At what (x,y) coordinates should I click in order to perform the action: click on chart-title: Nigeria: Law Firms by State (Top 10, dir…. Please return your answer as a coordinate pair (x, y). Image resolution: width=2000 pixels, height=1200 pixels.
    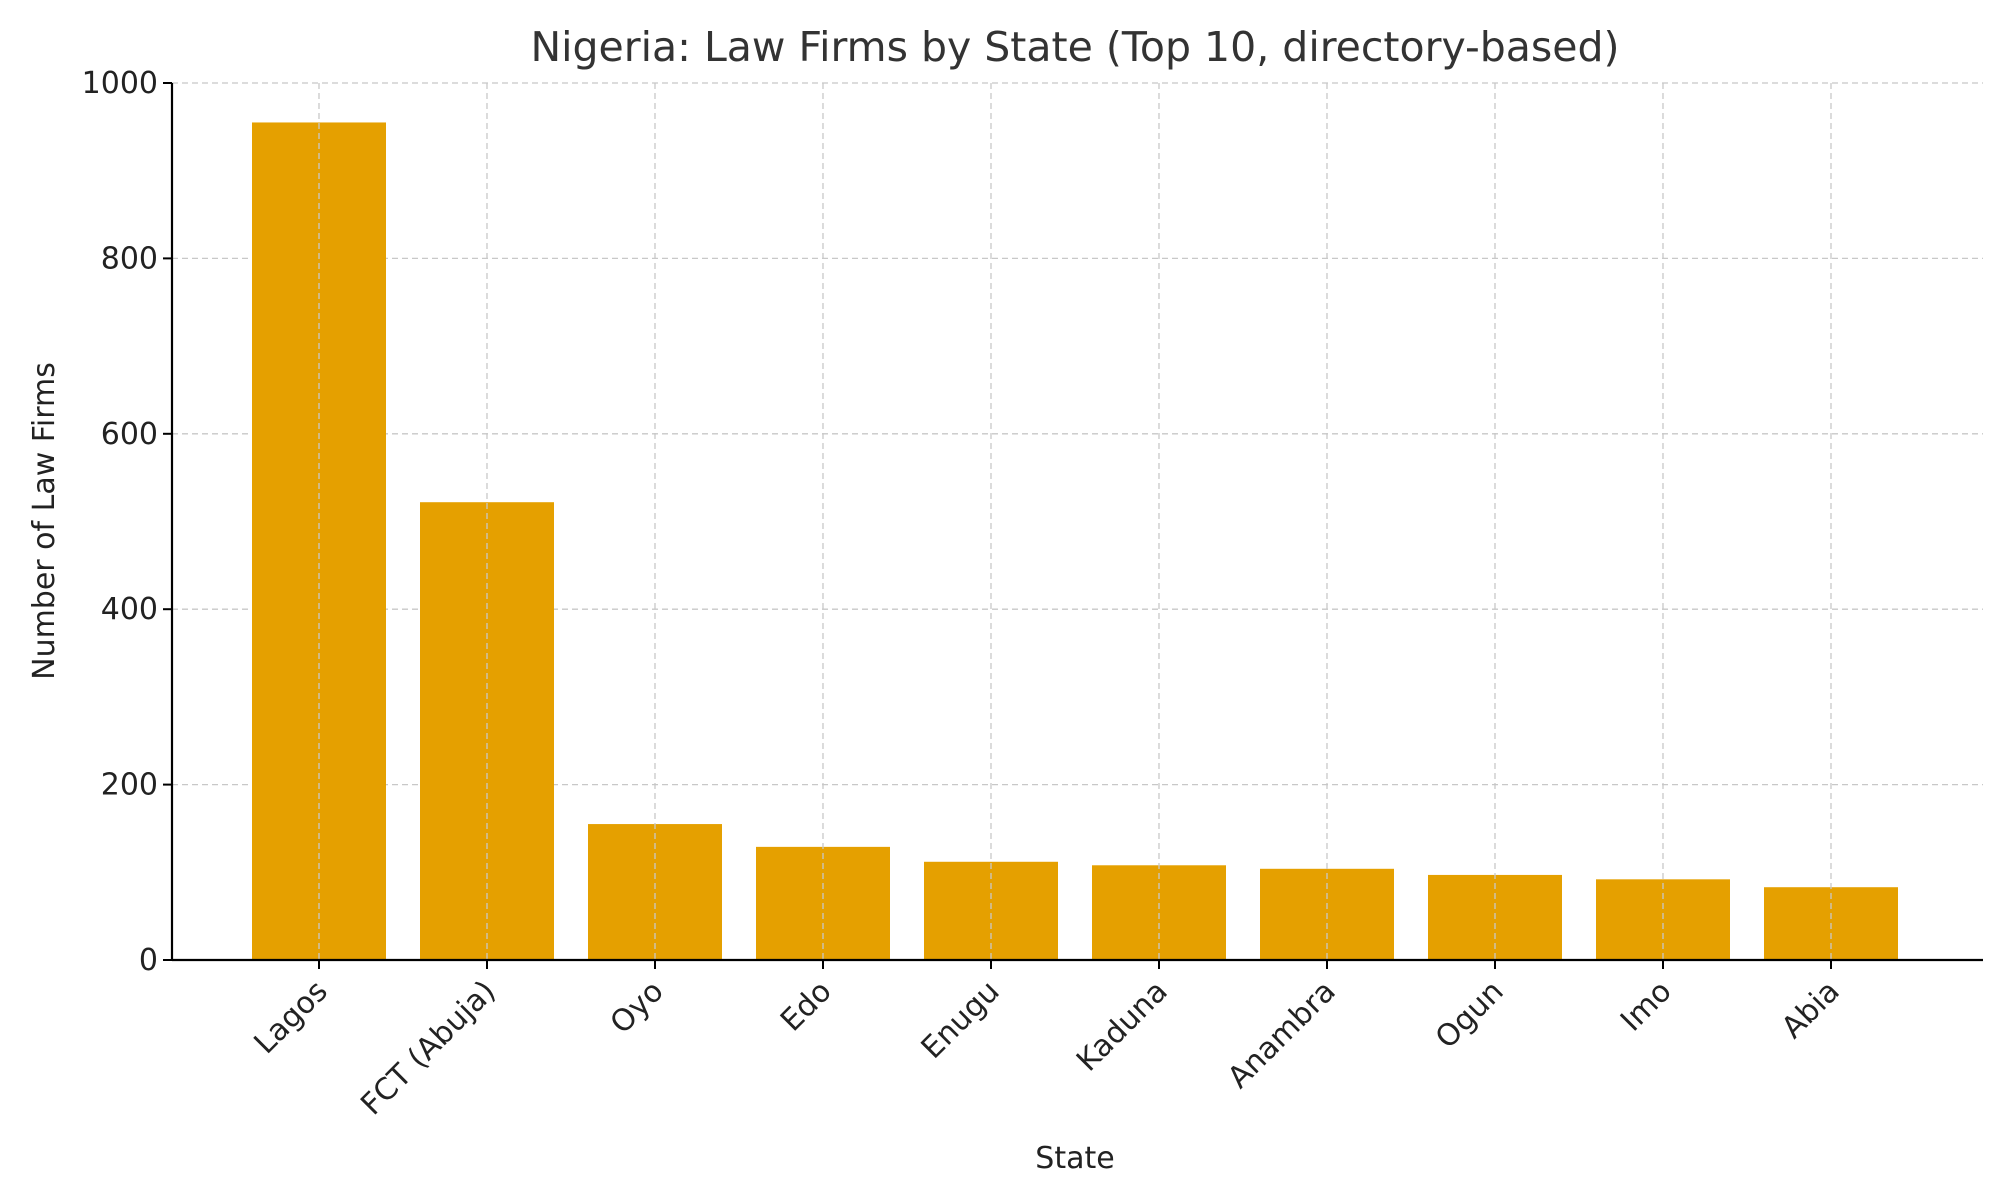
    Looking at the image, I should click on (1074, 47).